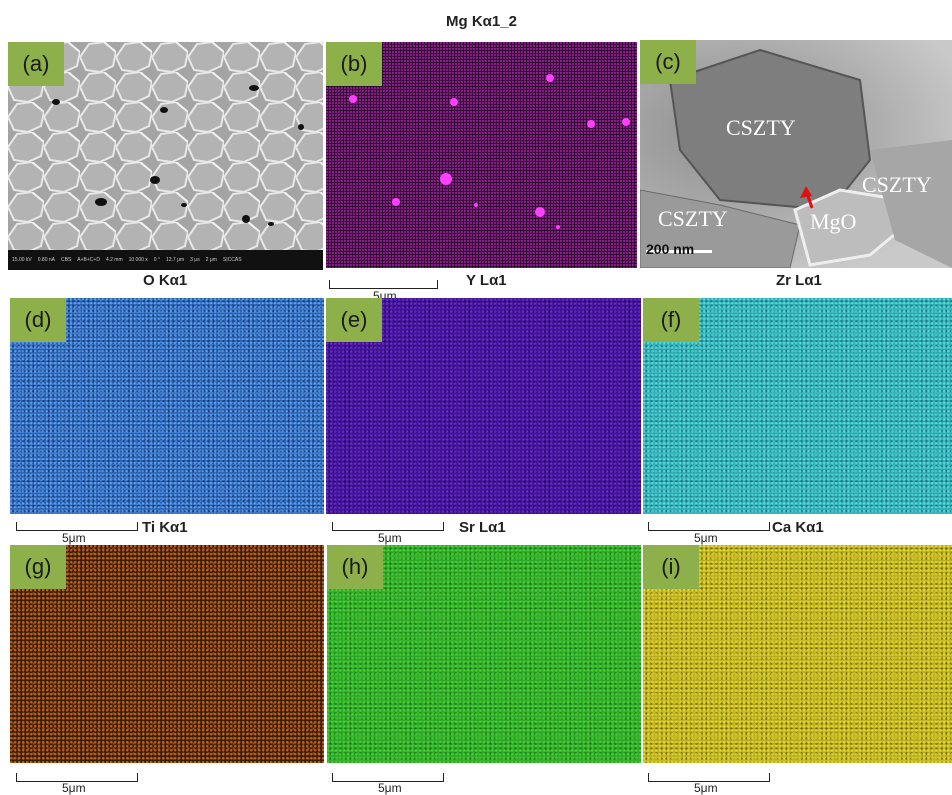 Image resolution: width=952 pixels, height=795 pixels. I want to click on tem-label-cszty-1: CSZTY, so click(761, 127).